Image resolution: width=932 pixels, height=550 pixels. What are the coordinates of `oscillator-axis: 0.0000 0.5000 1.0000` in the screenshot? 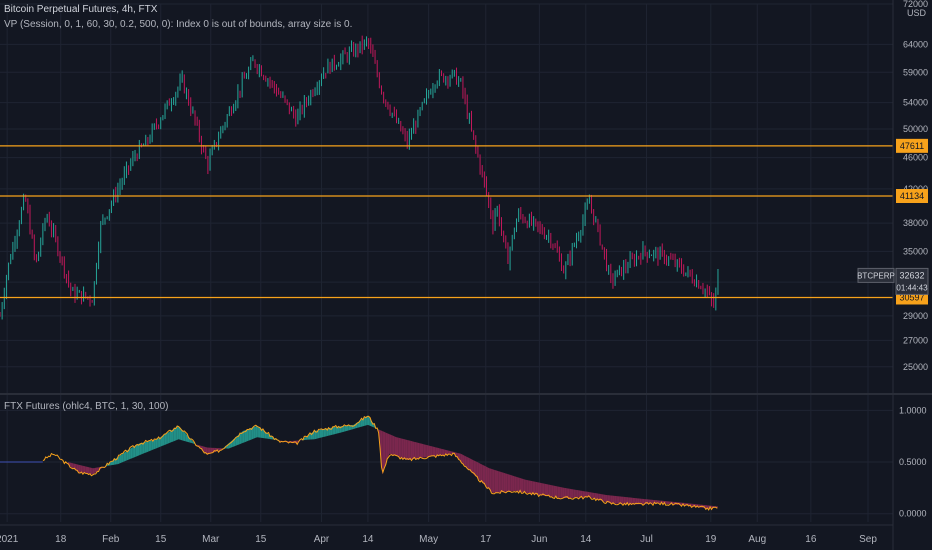 It's located at (913, 461).